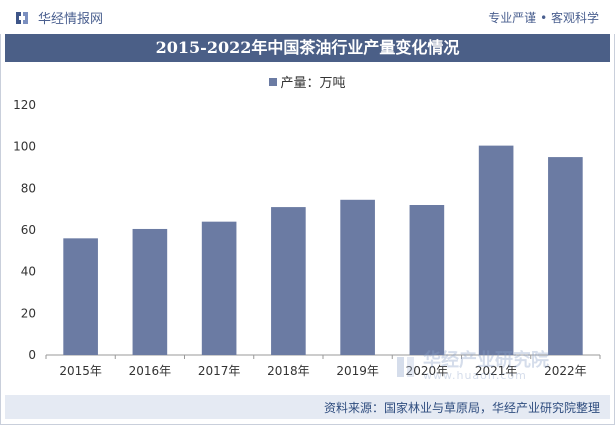 Image resolution: width=615 pixels, height=425 pixels. I want to click on y-tick-label: 0, so click(32, 355).